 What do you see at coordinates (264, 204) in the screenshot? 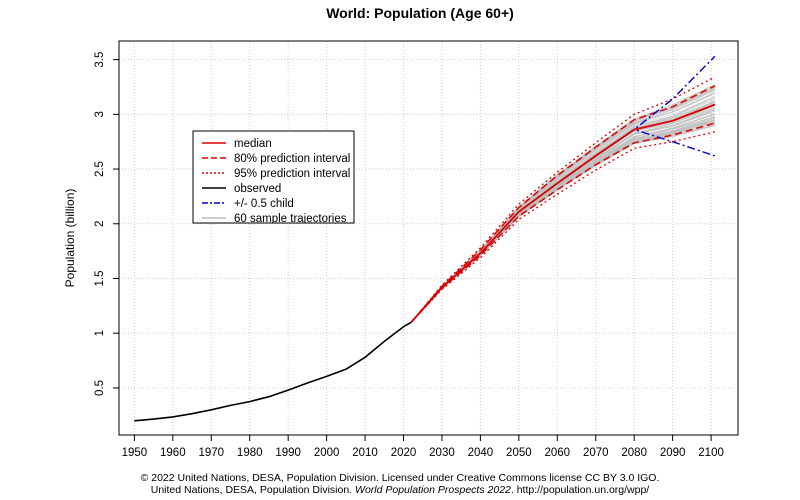
I see `legend-label: +/- 0.5 child` at bounding box center [264, 204].